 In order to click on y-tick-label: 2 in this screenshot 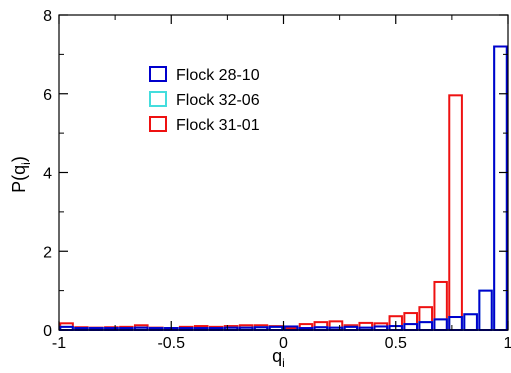, I will do `click(47, 252)`.